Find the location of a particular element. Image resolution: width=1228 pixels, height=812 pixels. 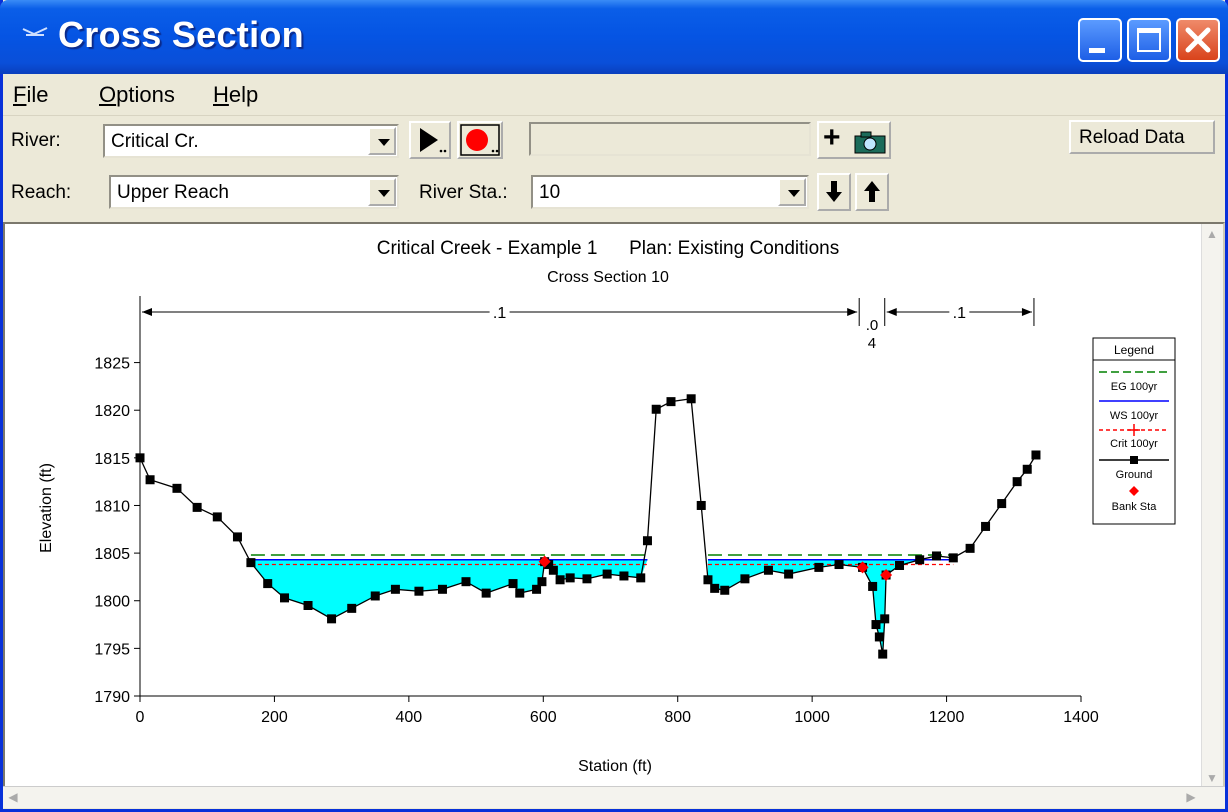

arrow-down-icon is located at coordinates (834, 191).